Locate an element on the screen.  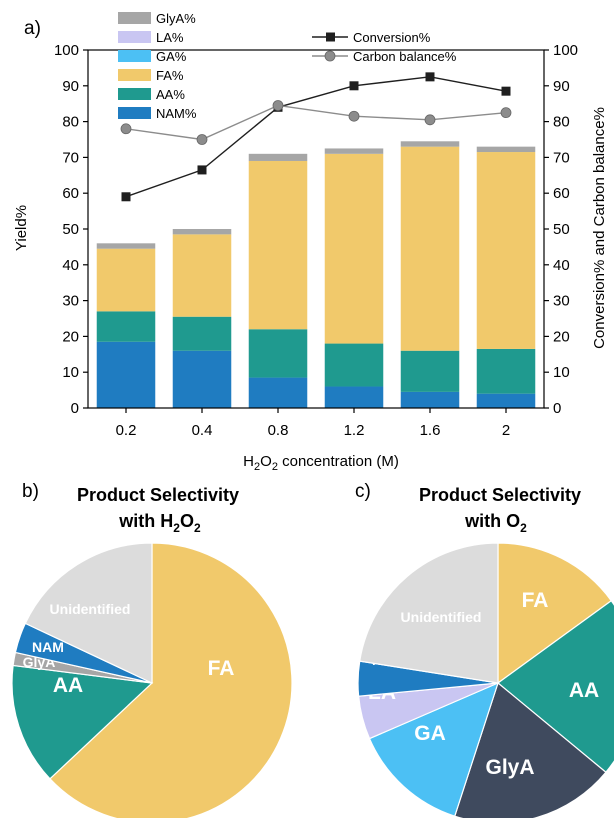
pie-b-title-line1: Product Selectivity is located at coordinates (158, 495).